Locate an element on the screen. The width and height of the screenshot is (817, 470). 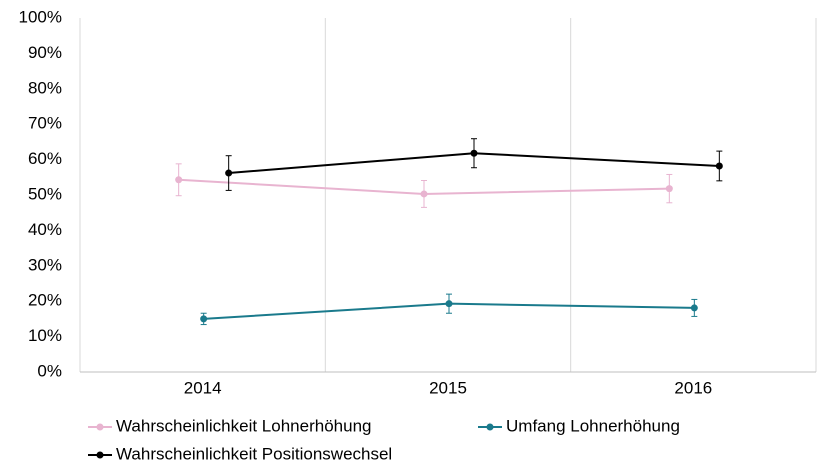
y-tick-label: 30% is located at coordinates (45, 264).